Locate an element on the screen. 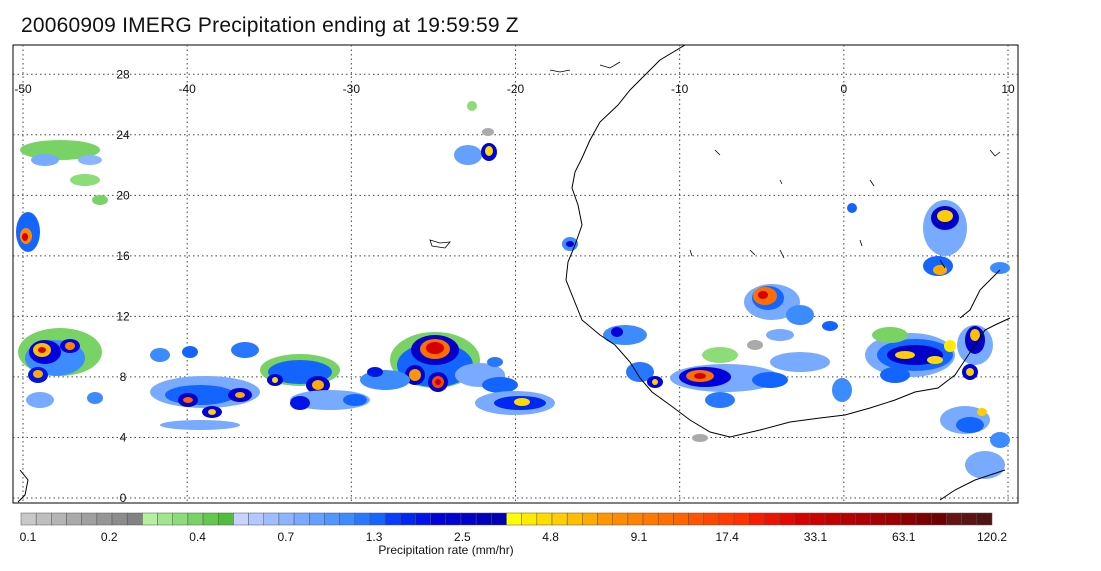 This screenshot has height=571, width=1101. longitude-label: -10 is located at coordinates (680, 89).